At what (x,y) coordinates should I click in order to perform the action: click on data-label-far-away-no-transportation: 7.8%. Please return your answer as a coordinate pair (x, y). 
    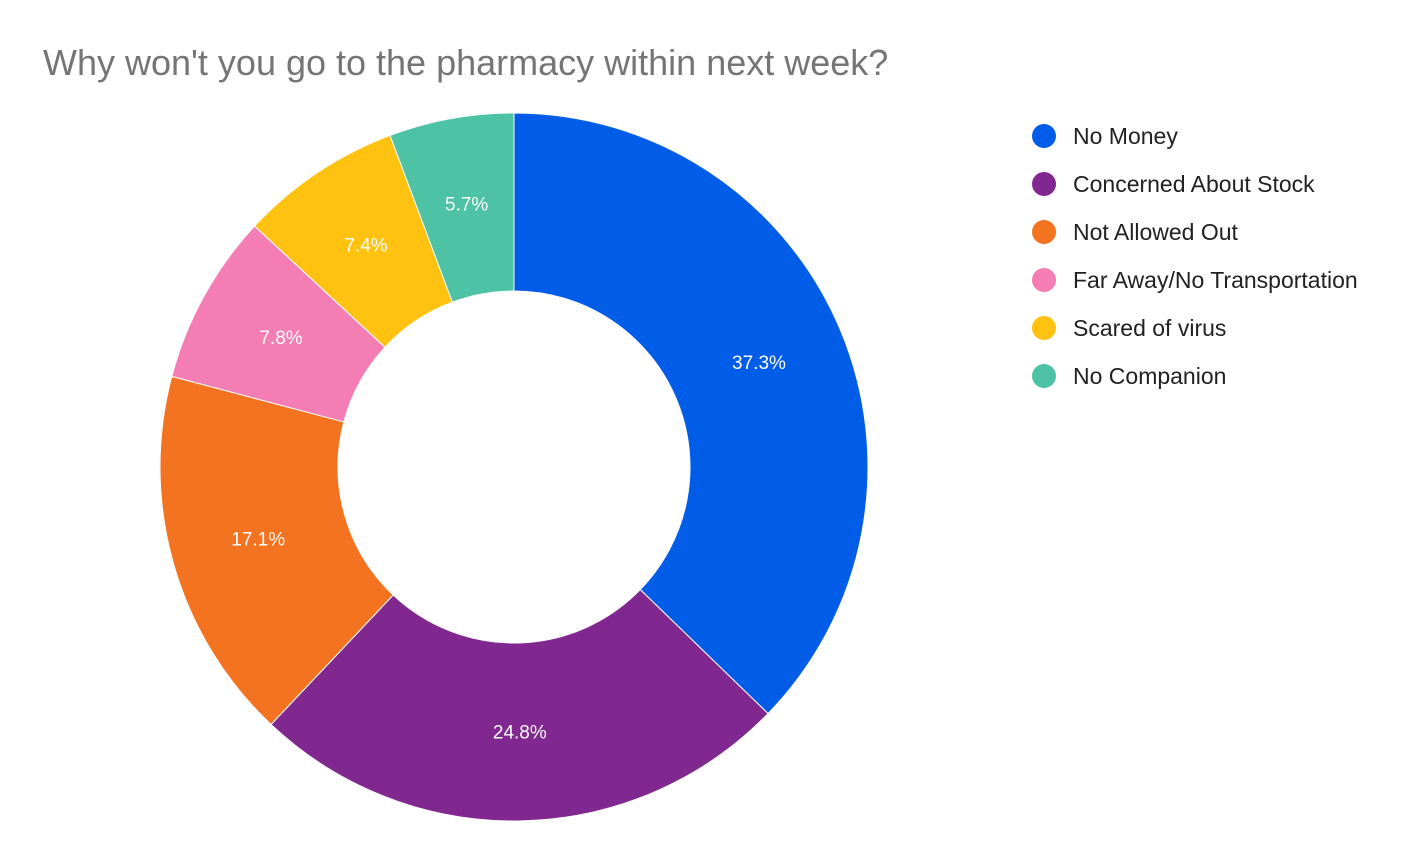
    Looking at the image, I should click on (280, 338).